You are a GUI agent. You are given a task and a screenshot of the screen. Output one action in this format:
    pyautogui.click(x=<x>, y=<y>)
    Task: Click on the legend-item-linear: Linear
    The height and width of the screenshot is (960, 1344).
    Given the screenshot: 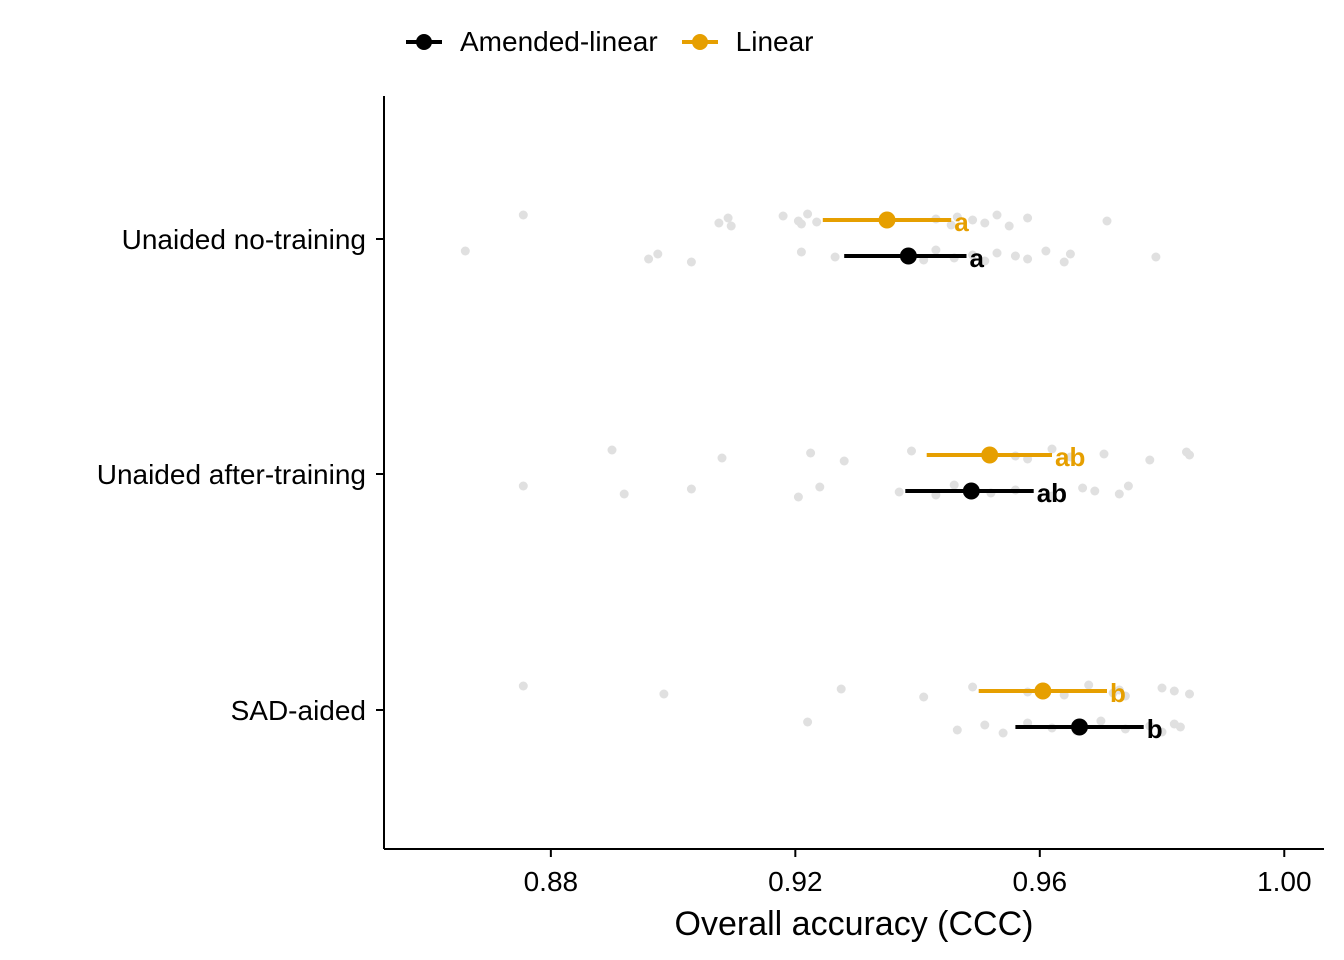 What is the action you would take?
    pyautogui.click(x=747, y=42)
    